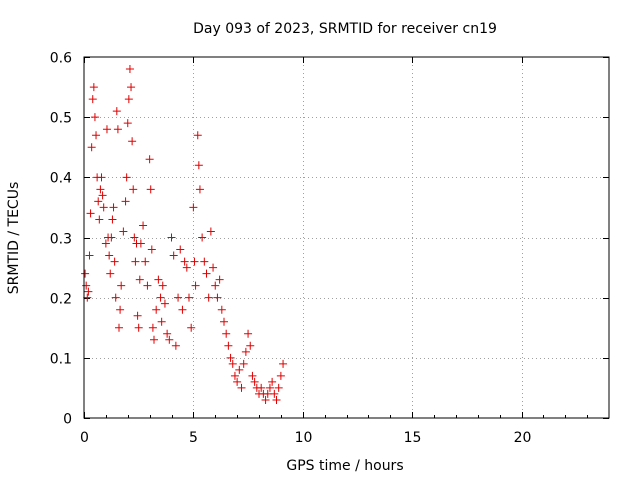 This screenshot has height=480, width=640. I want to click on x-tick-label: 20, so click(523, 438).